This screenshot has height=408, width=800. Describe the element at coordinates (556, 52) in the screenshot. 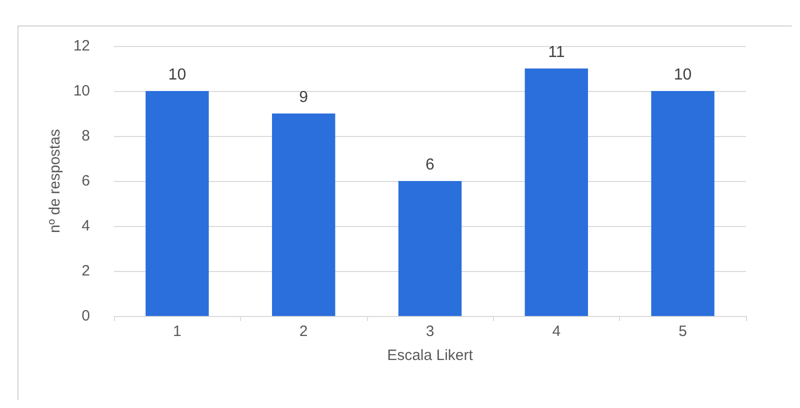

I see `data-label: 11` at that location.